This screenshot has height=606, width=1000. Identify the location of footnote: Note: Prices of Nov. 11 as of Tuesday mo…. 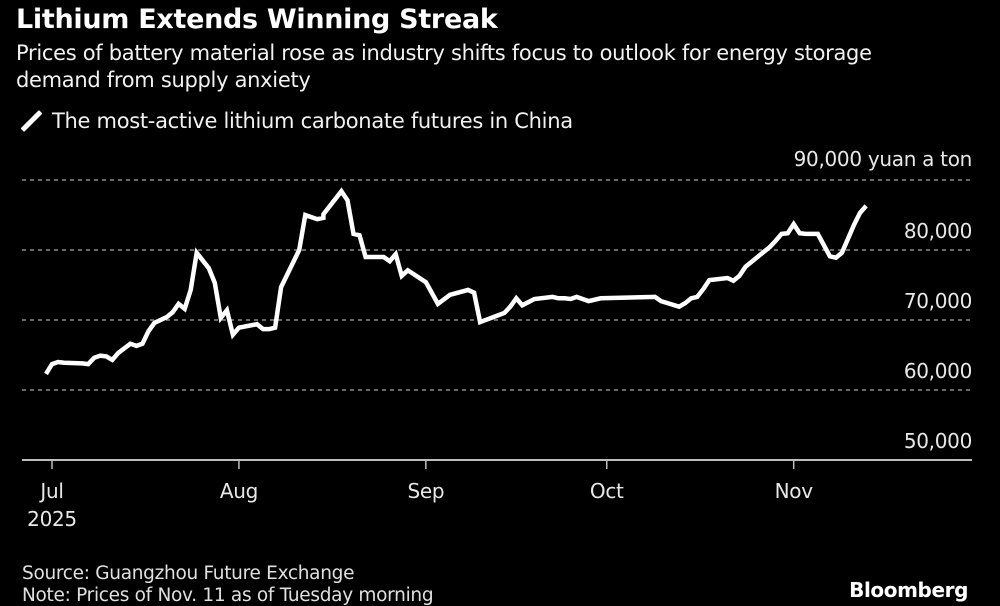
(227, 595).